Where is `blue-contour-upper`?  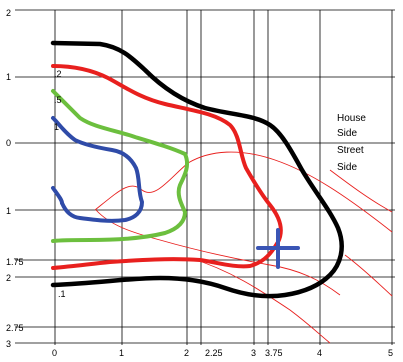
blue-contour-upper is located at coordinates (97, 169).